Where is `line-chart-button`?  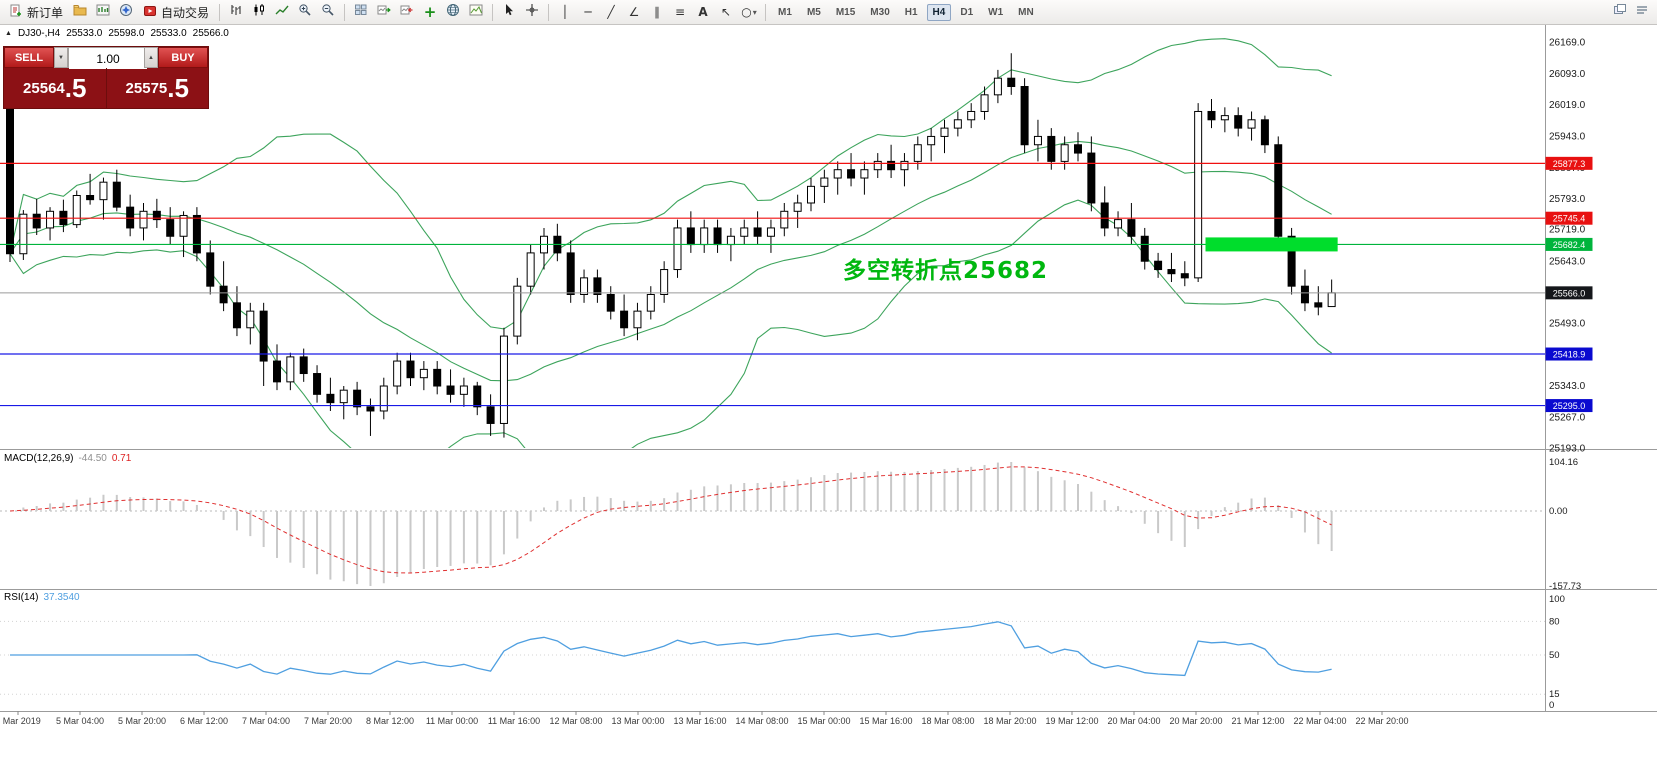
line-chart-button is located at coordinates (282, 12).